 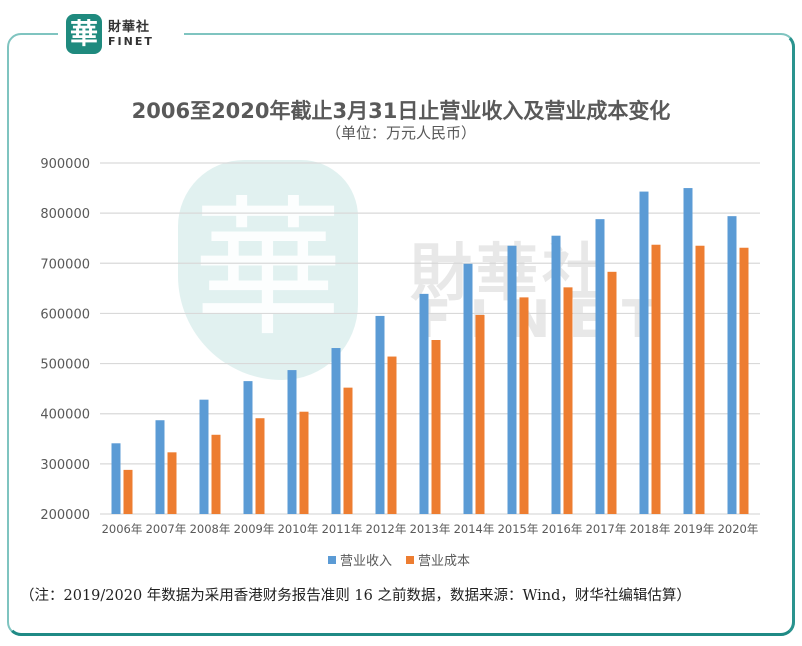 What do you see at coordinates (65, 264) in the screenshot?
I see `y-tick-label: 700000` at bounding box center [65, 264].